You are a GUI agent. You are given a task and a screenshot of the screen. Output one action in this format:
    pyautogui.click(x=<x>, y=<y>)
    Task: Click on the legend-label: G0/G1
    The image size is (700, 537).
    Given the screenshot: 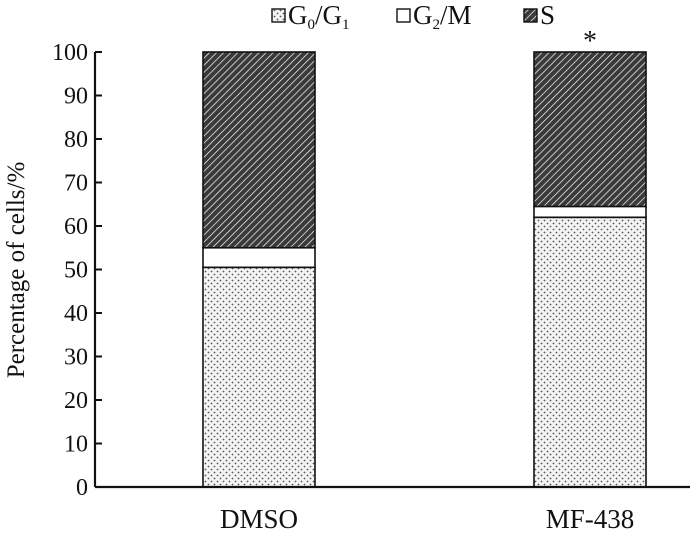 What is the action you would take?
    pyautogui.click(x=319, y=16)
    